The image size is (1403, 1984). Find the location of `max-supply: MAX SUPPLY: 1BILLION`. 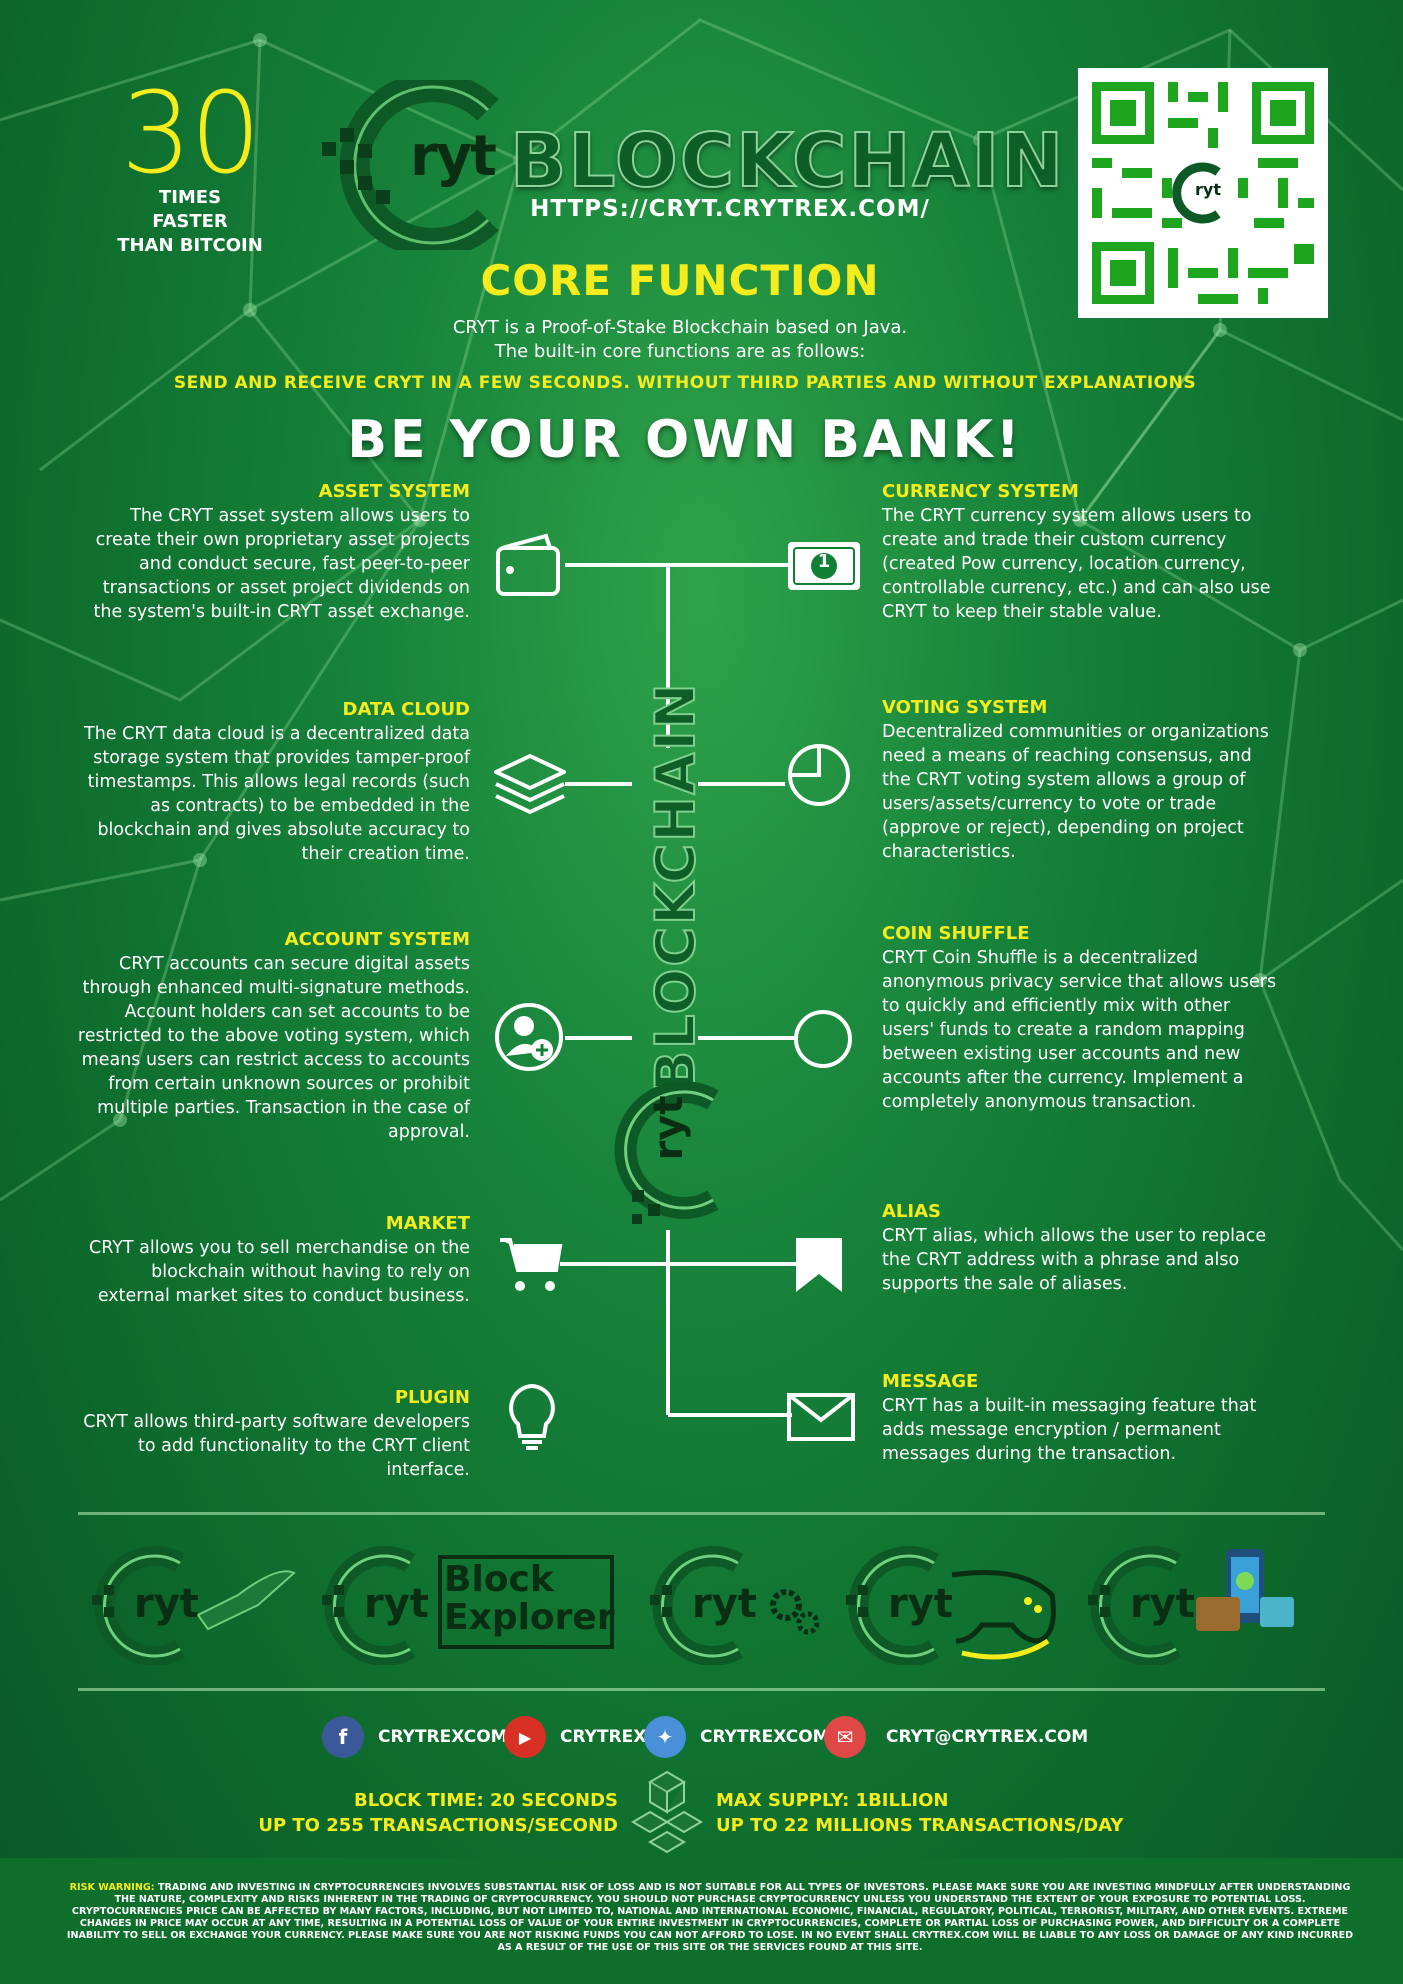

max-supply: MAX SUPPLY: 1BILLION is located at coordinates (832, 1800).